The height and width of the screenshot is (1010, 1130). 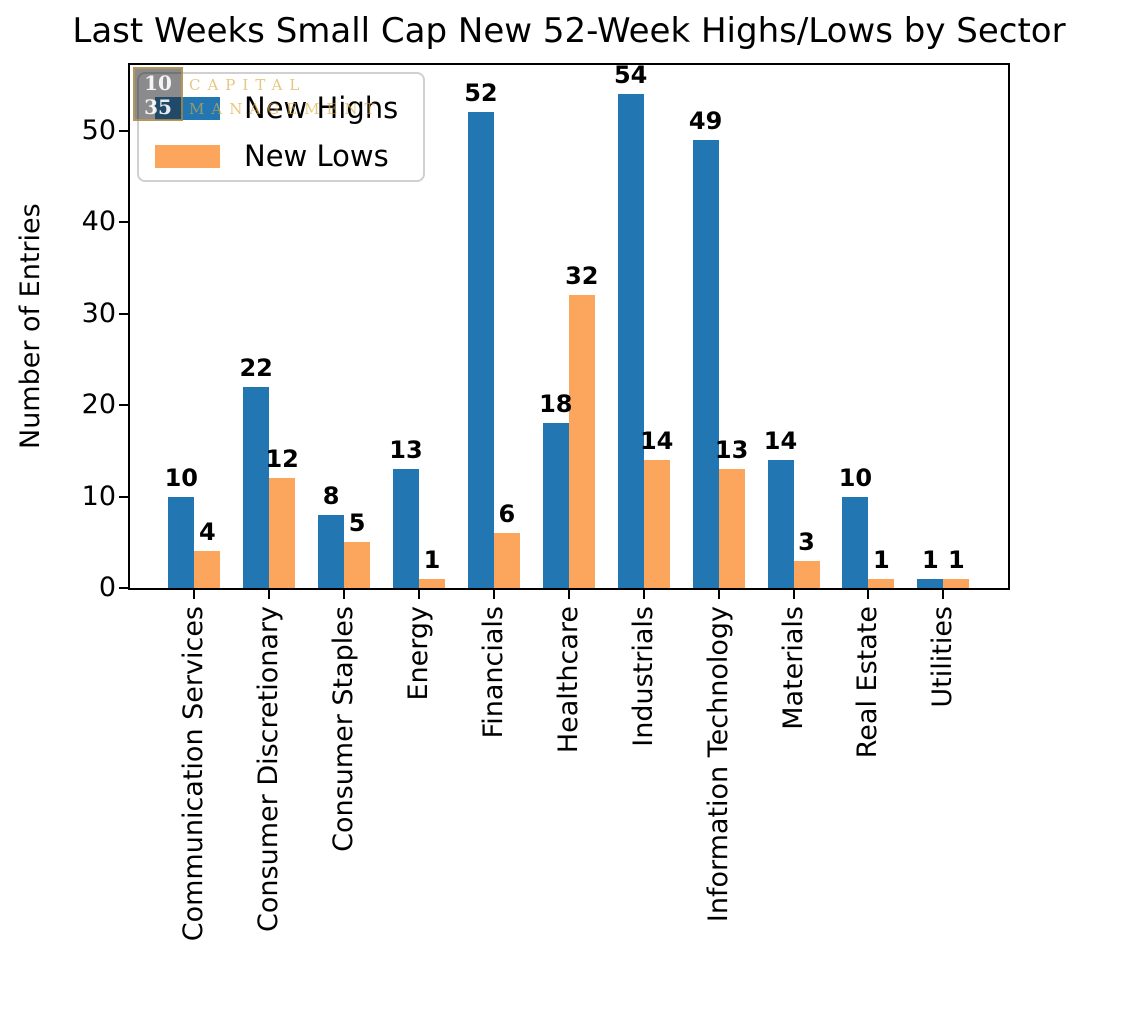 I want to click on legend-label: New Highs, so click(x=321, y=108).